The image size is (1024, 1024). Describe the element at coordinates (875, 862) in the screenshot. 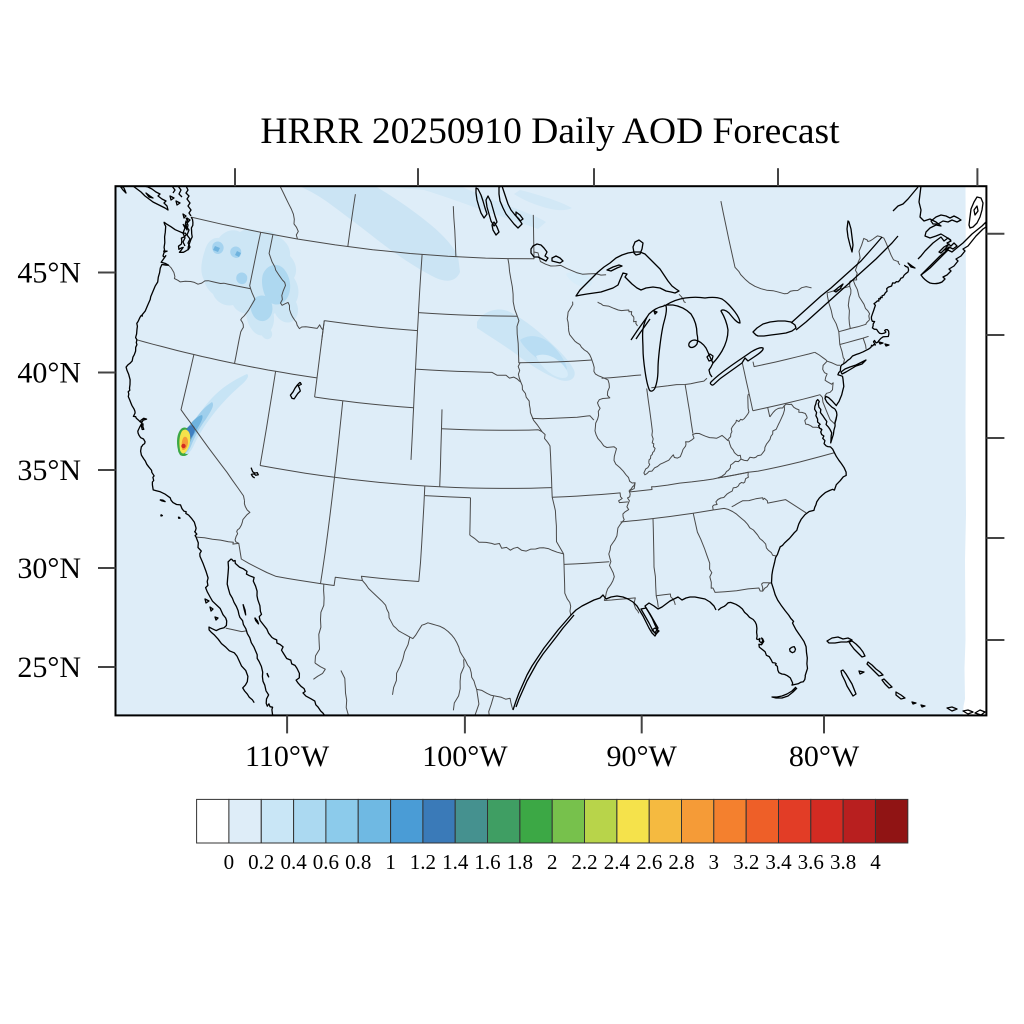

I see `svg-text: 4` at that location.